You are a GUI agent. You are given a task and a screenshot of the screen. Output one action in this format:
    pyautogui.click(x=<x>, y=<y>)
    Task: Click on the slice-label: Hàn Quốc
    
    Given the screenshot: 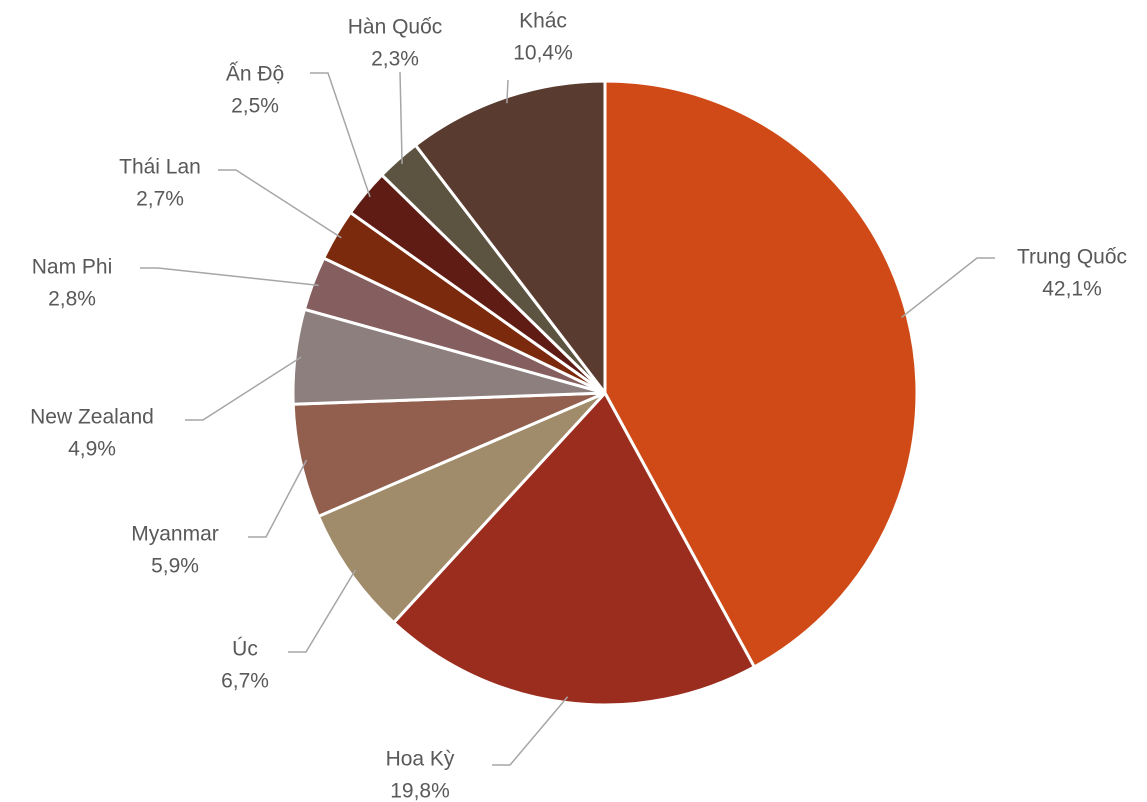 What is the action you would take?
    pyautogui.click(x=395, y=27)
    